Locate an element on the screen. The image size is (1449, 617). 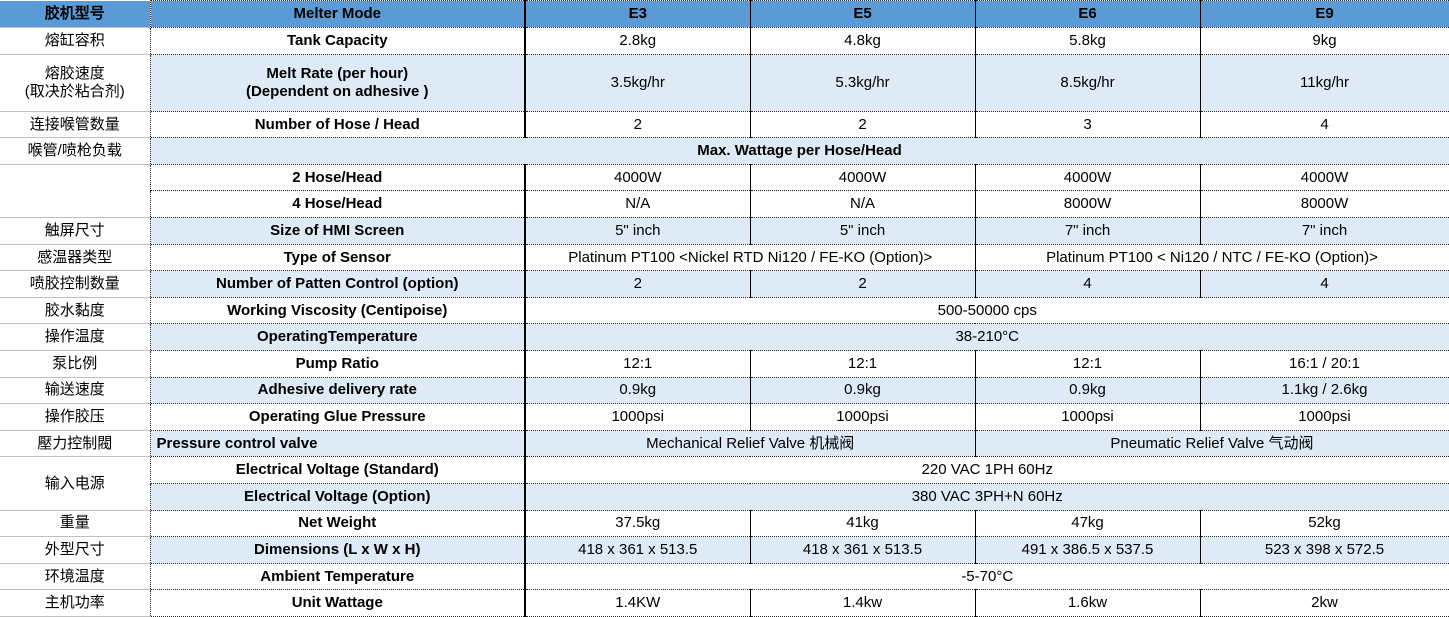
spec-value: 47kg is located at coordinates (1088, 523).